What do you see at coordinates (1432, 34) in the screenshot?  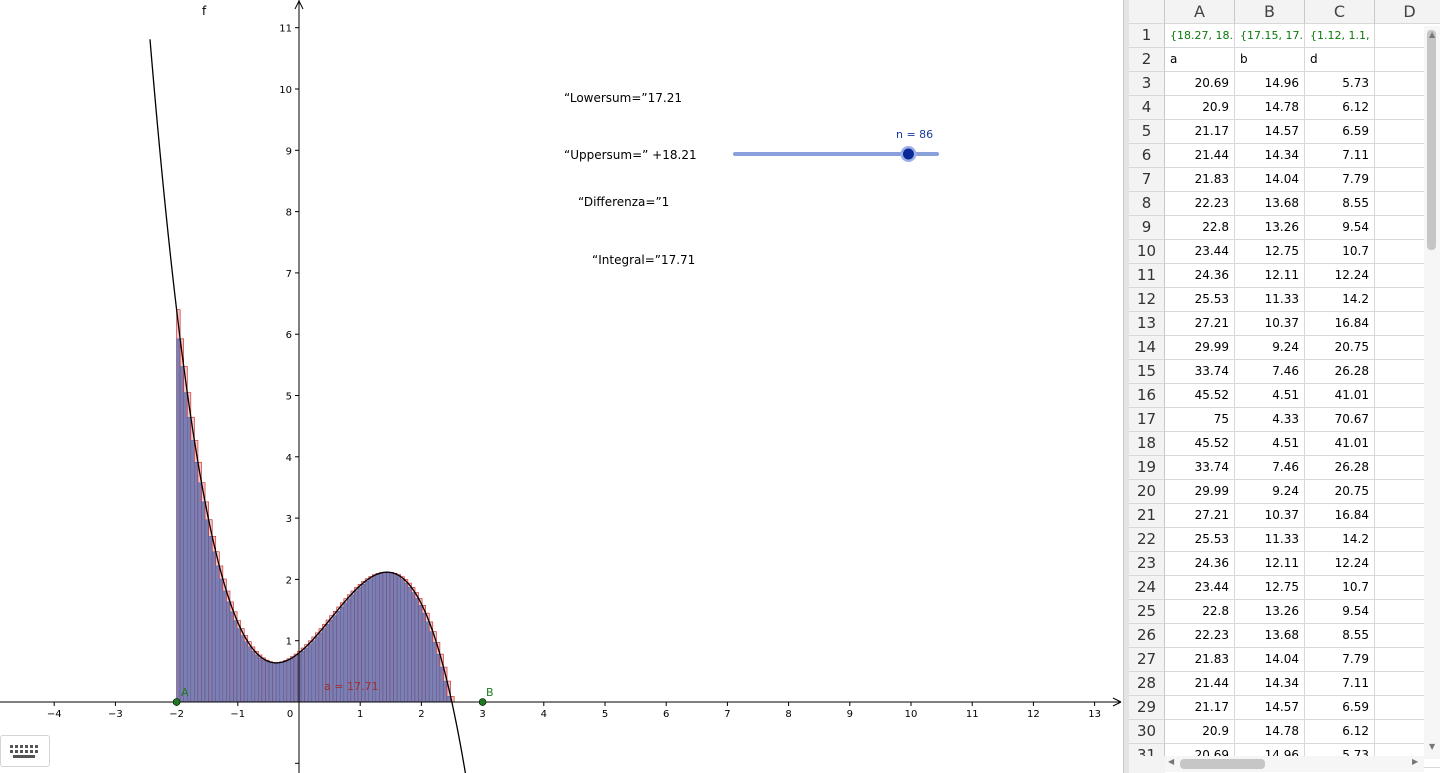 I see `scroll-up-icon: ▲` at bounding box center [1432, 34].